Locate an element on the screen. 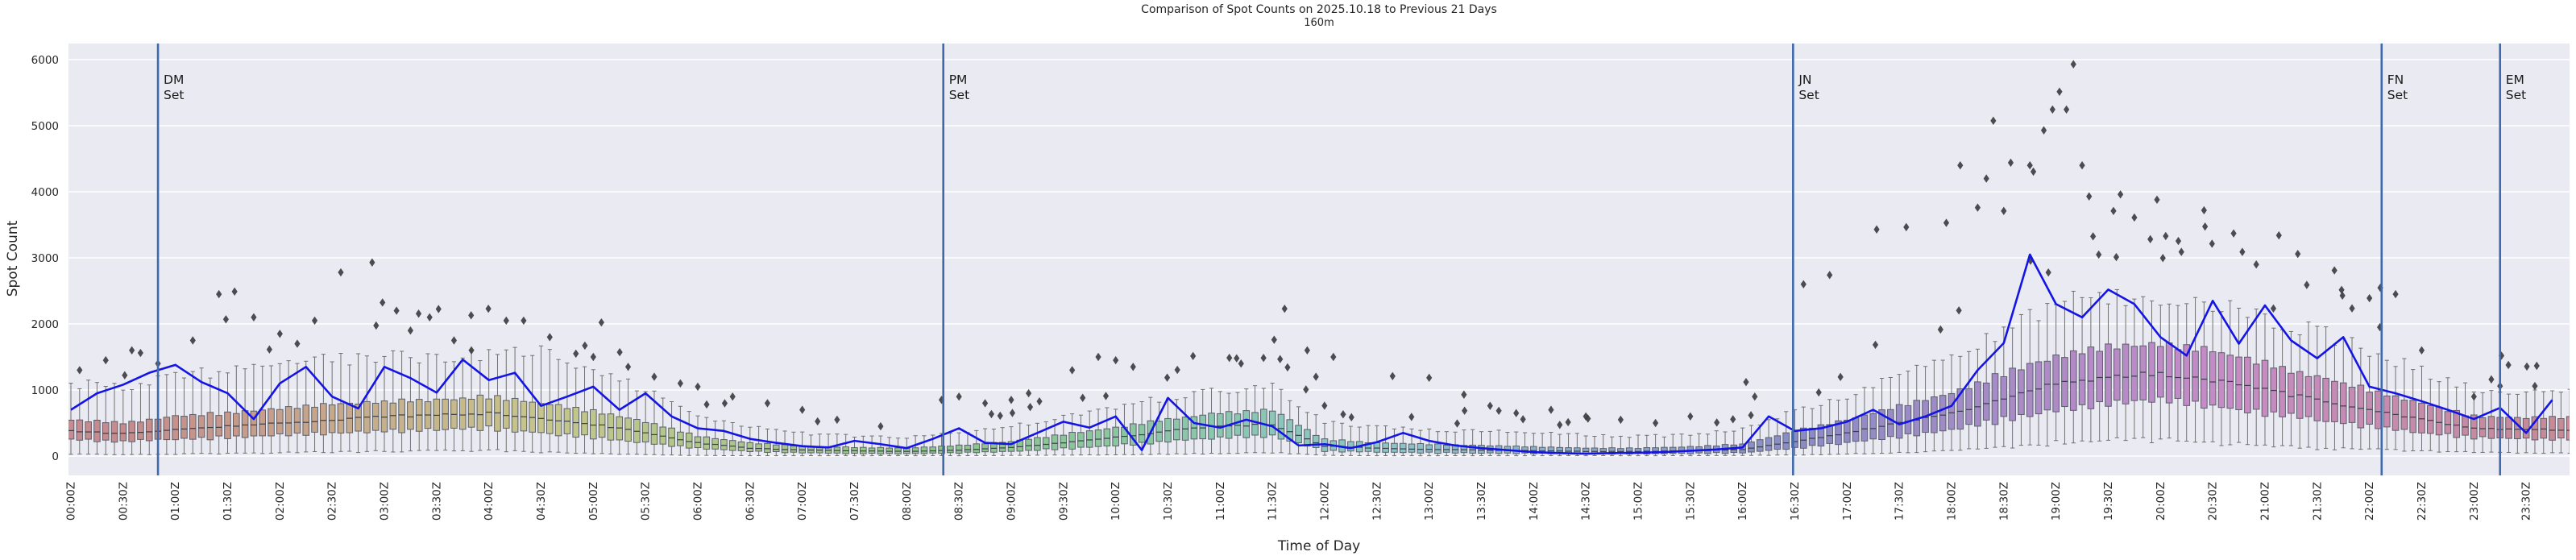 Image resolution: width=2576 pixels, height=560 pixels. x-tick-label: 07:30Z is located at coordinates (854, 501).